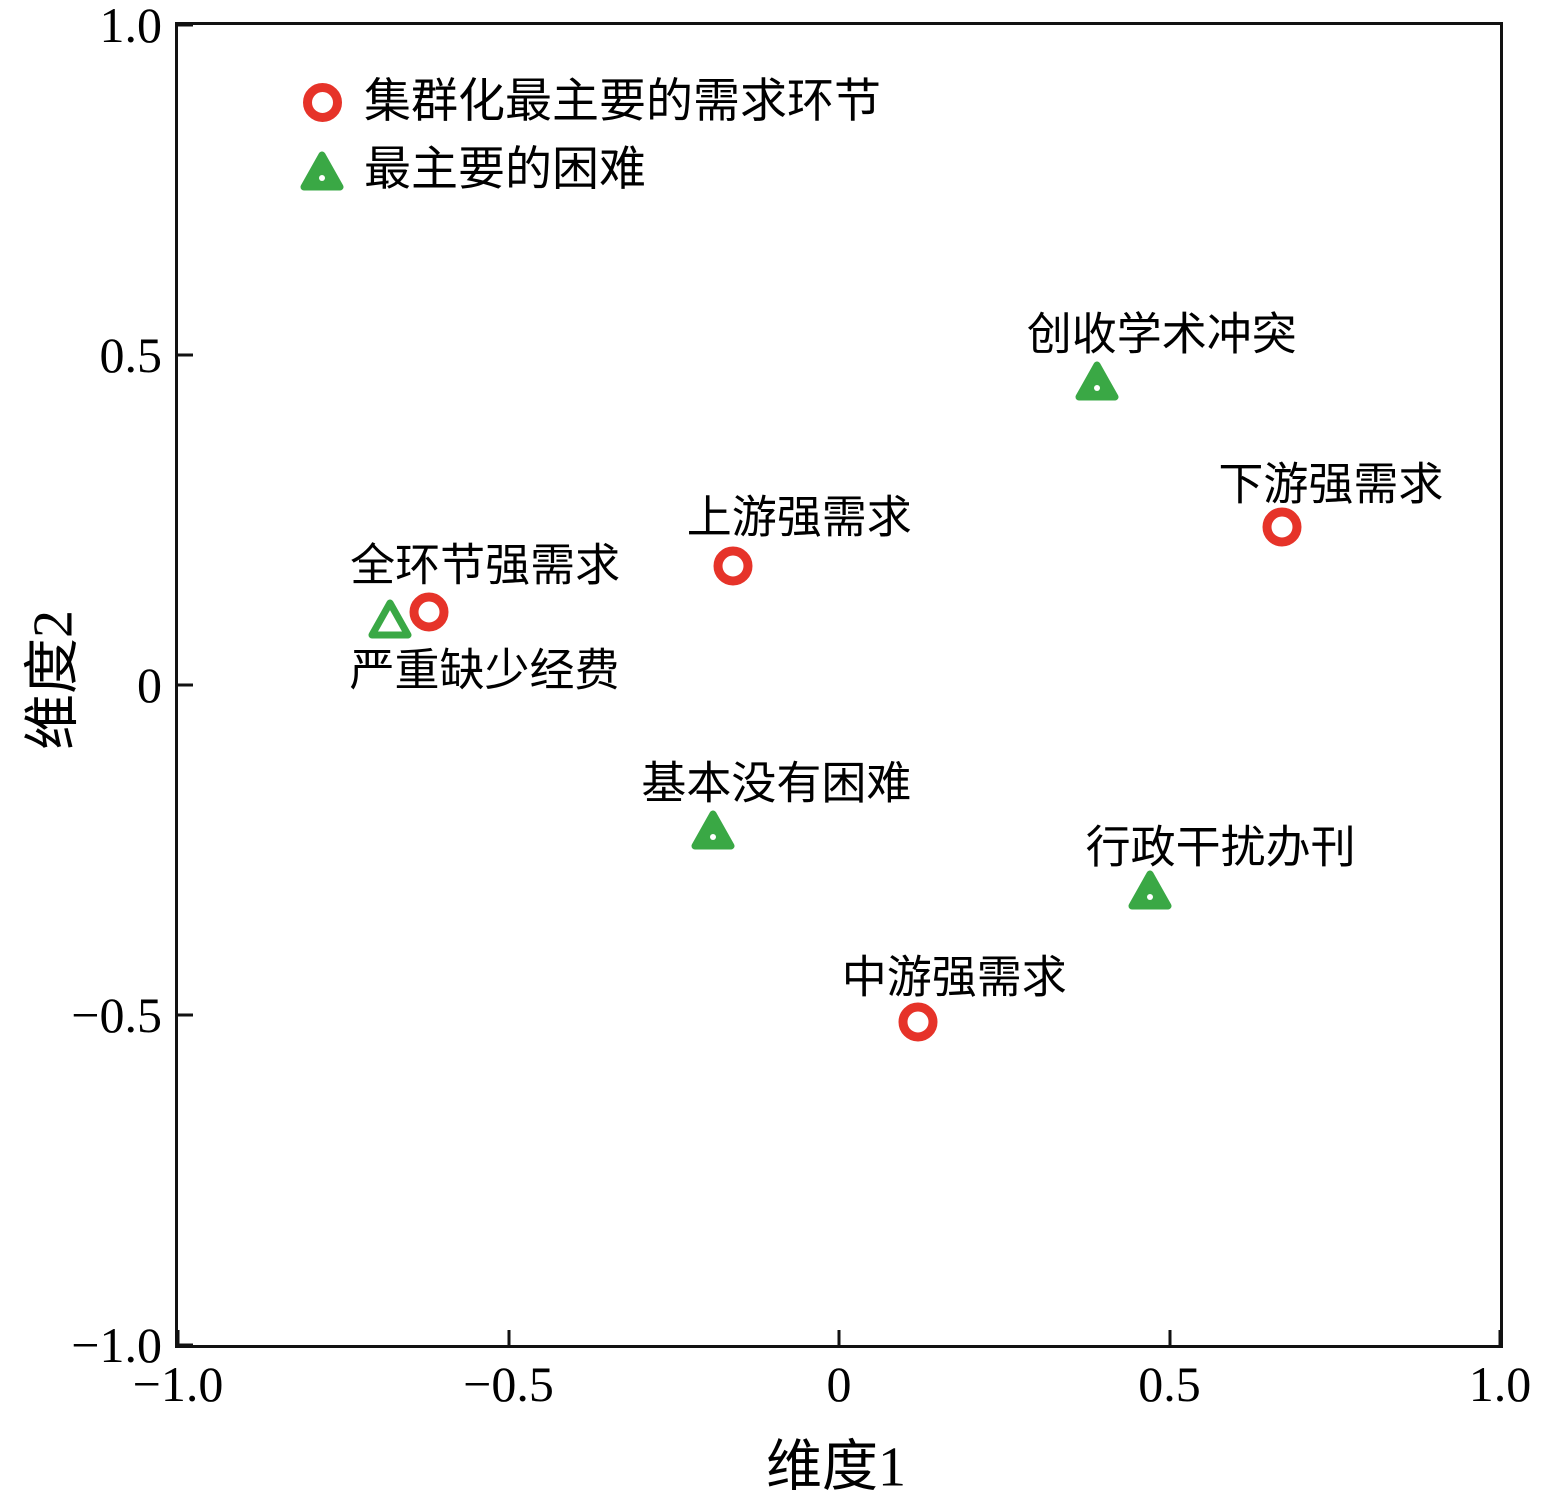  I want to click on data-point-label: 上游强需求, so click(799, 517).